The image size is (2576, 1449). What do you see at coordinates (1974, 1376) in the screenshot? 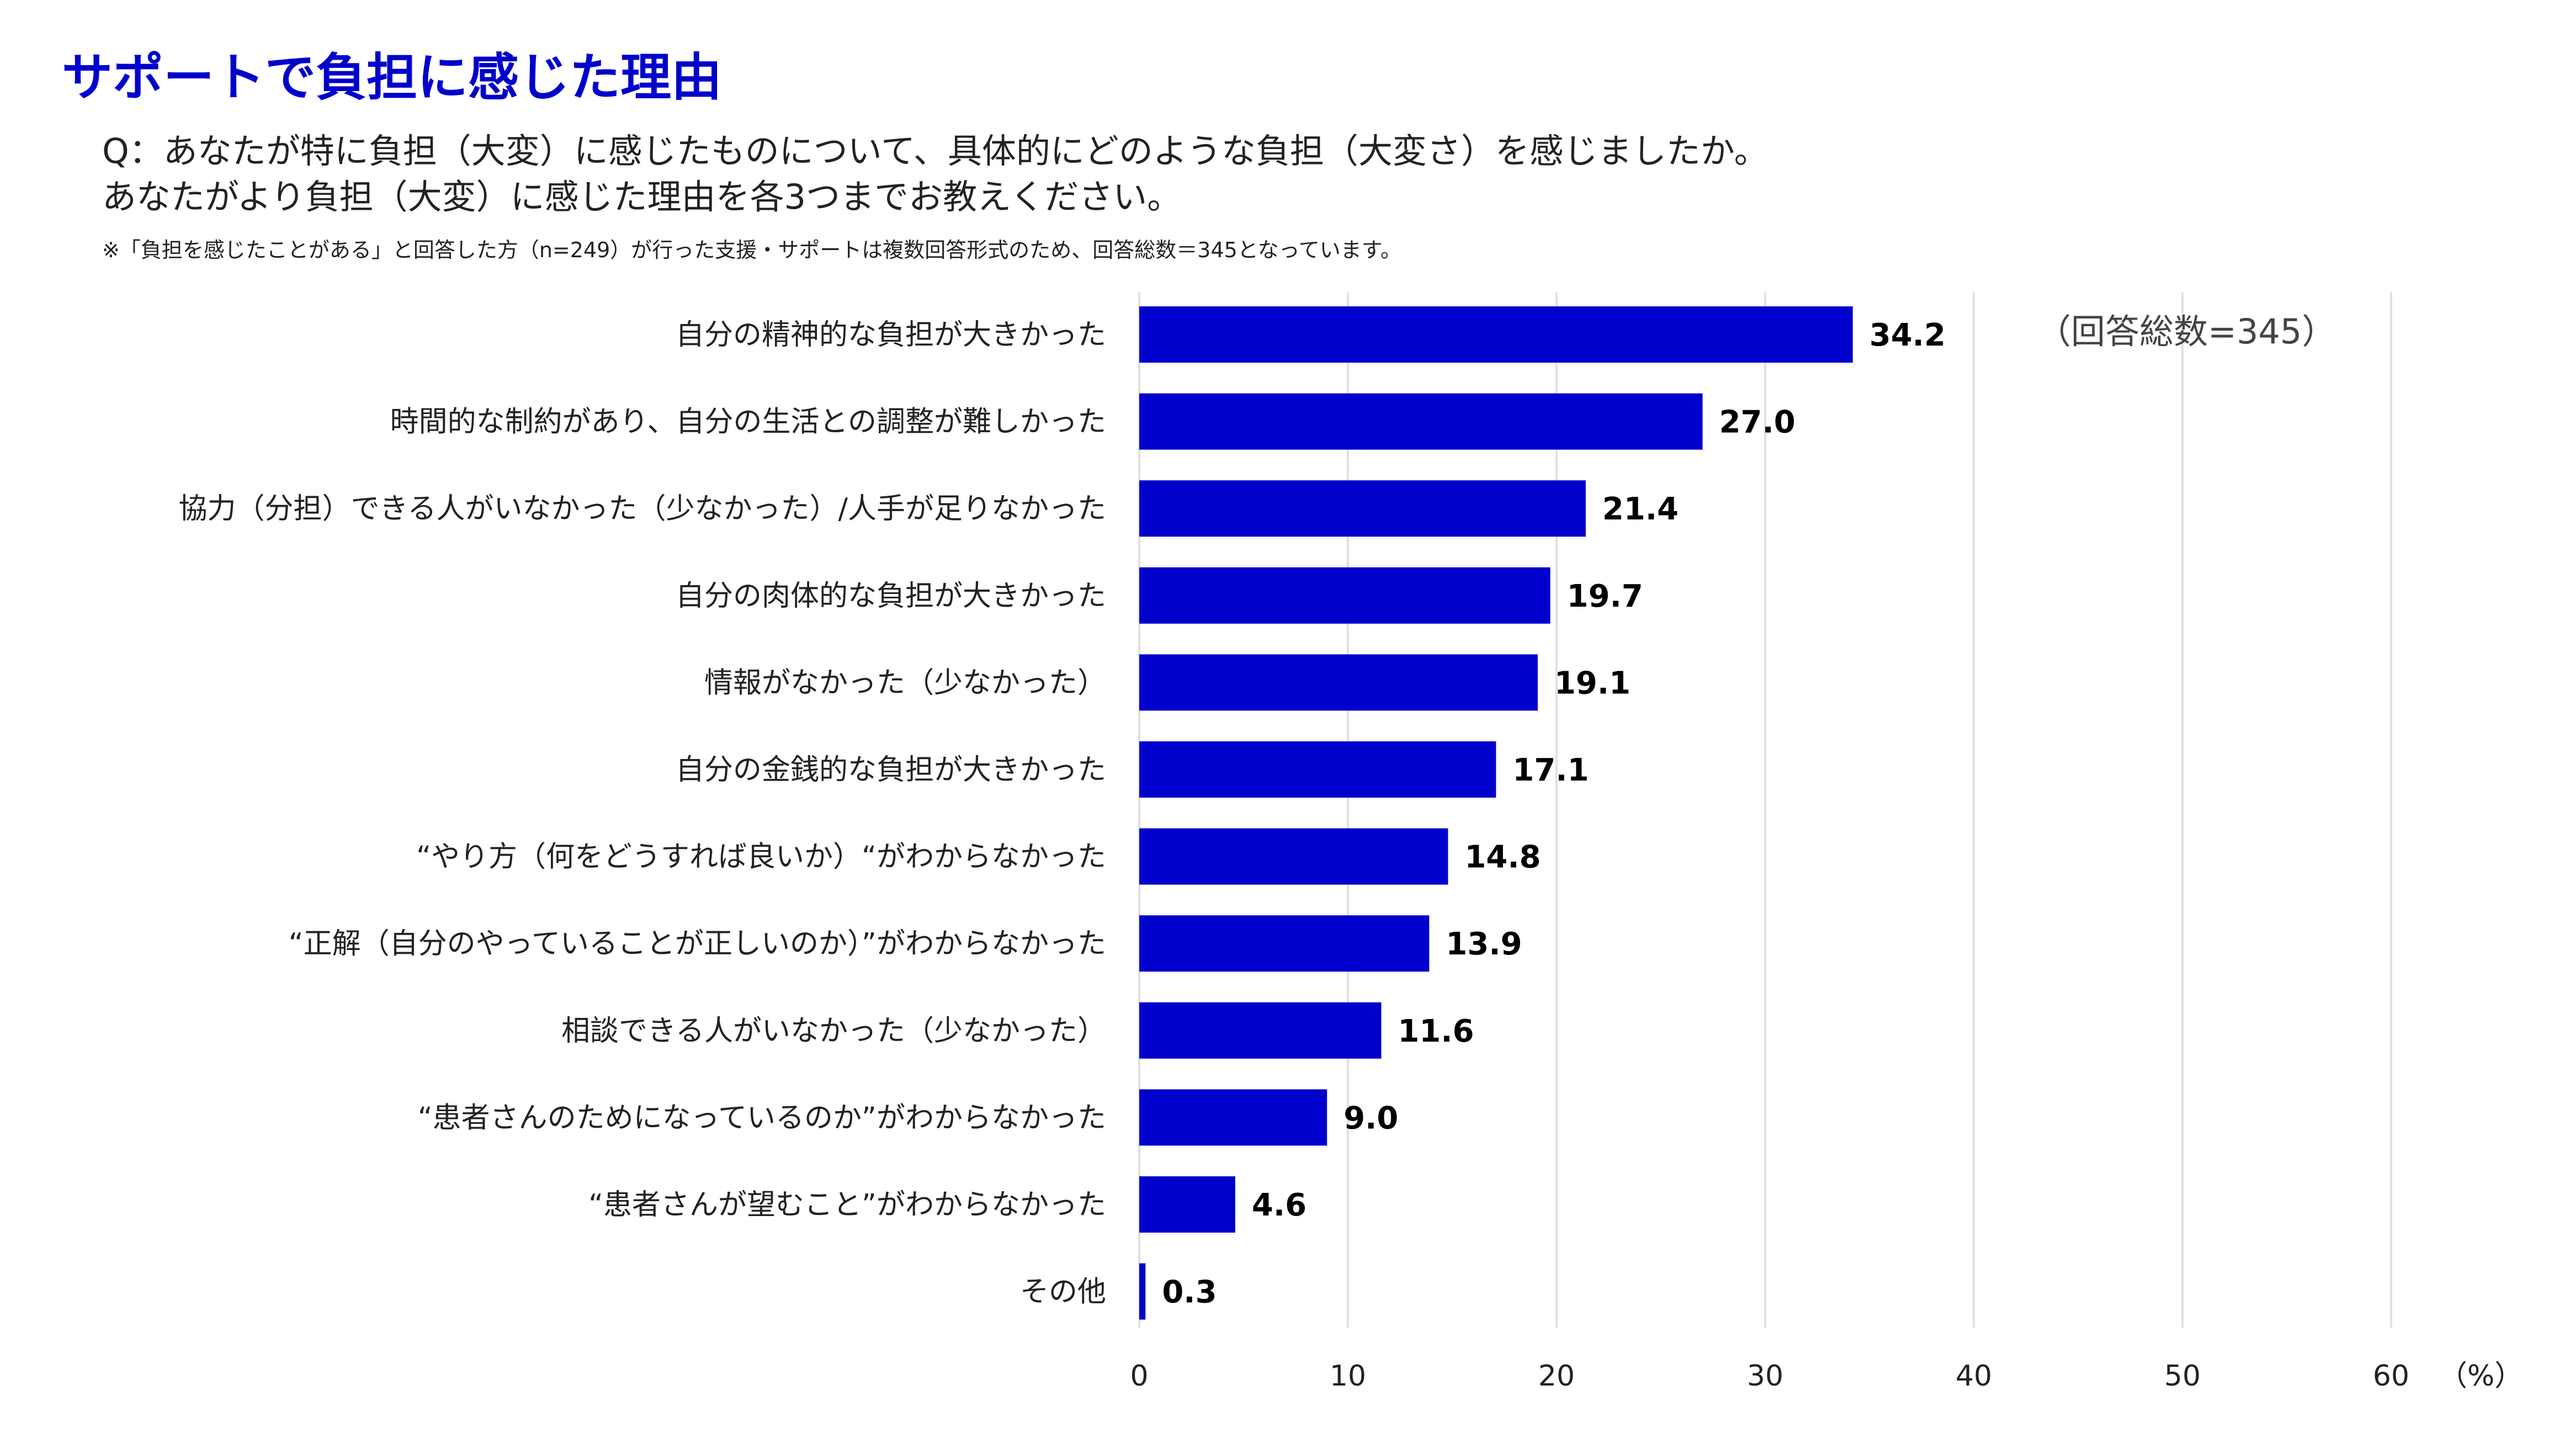
I see `x-tick-label: 40` at bounding box center [1974, 1376].